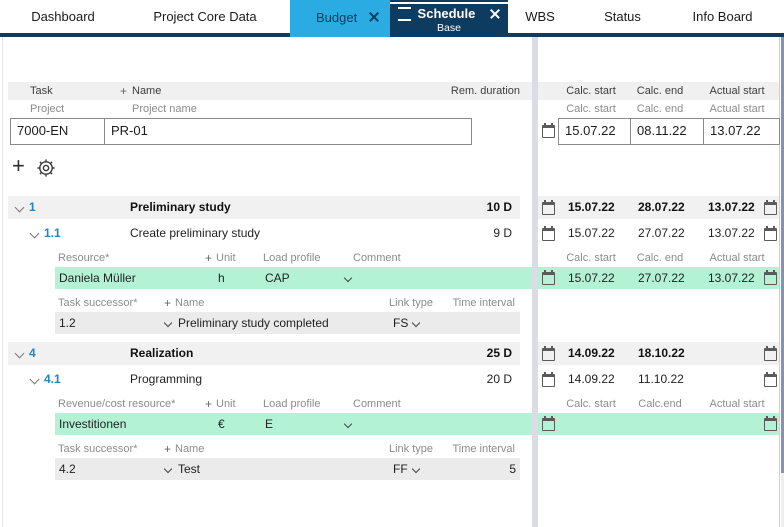 The height and width of the screenshot is (527, 784). Describe the element at coordinates (499, 353) in the screenshot. I see `task-duration: 25 D` at that location.